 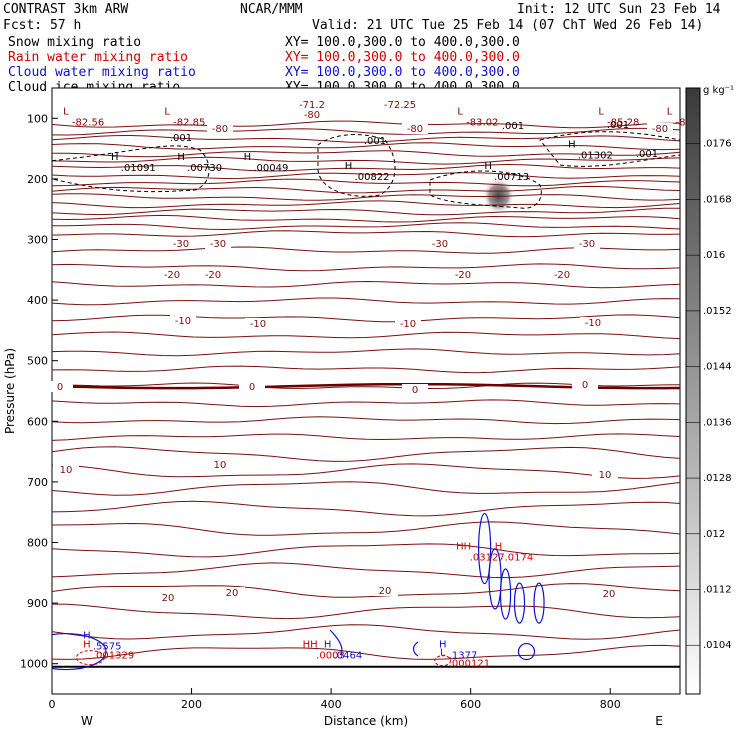 I want to click on extremum-value: .1377, so click(x=463, y=656).